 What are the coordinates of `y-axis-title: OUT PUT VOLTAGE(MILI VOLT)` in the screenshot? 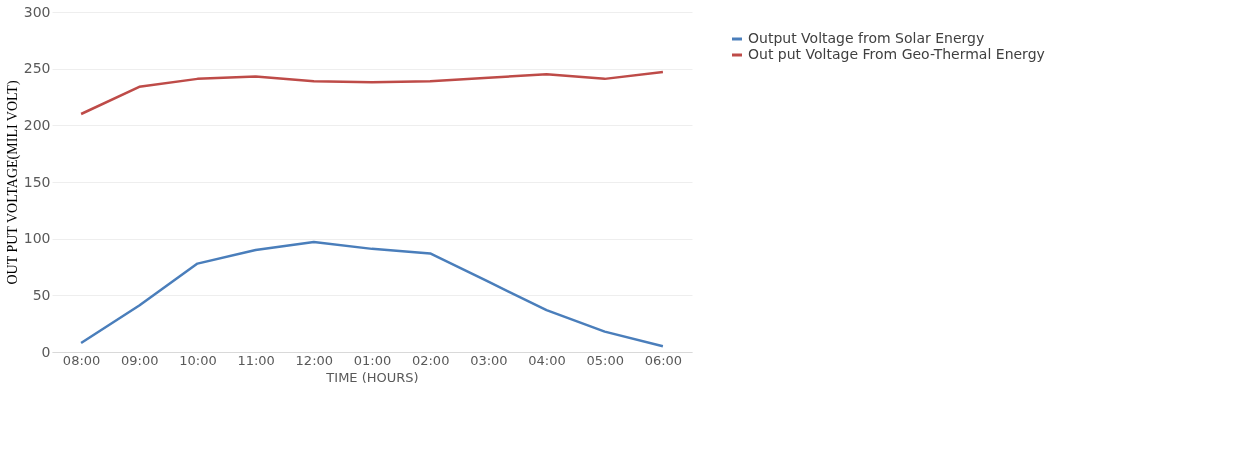 It's located at (12, 182).